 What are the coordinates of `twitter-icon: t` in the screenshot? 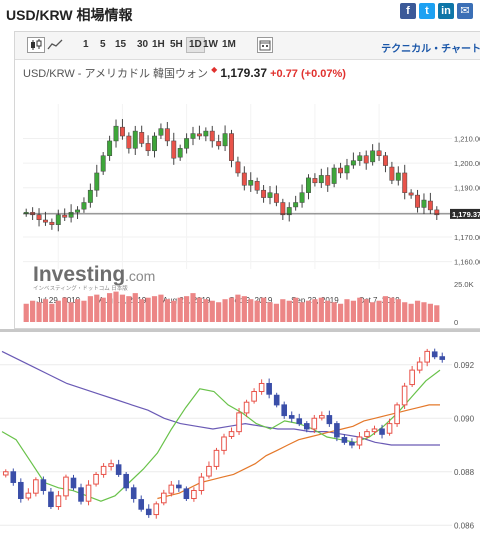 It's located at (427, 11).